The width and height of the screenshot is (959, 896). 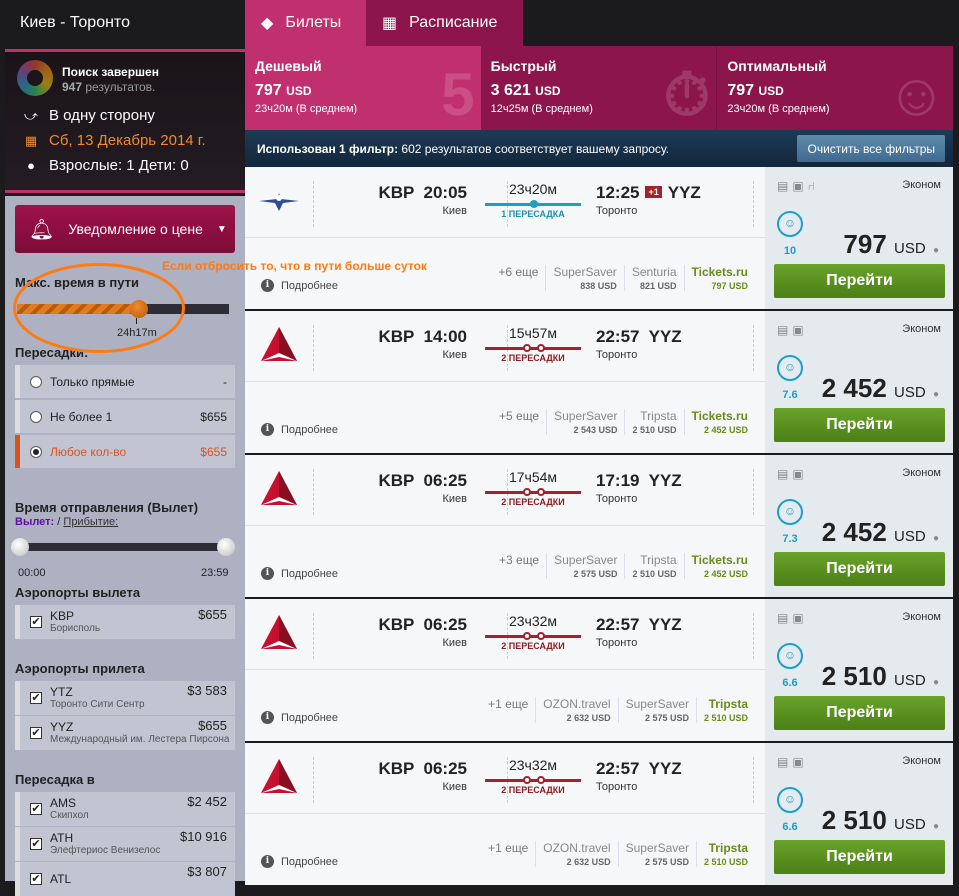 What do you see at coordinates (363, 88) in the screenshot?
I see `summary-cheapest: 5 Дешевый 797 USD 23ч20м (В среднем)` at bounding box center [363, 88].